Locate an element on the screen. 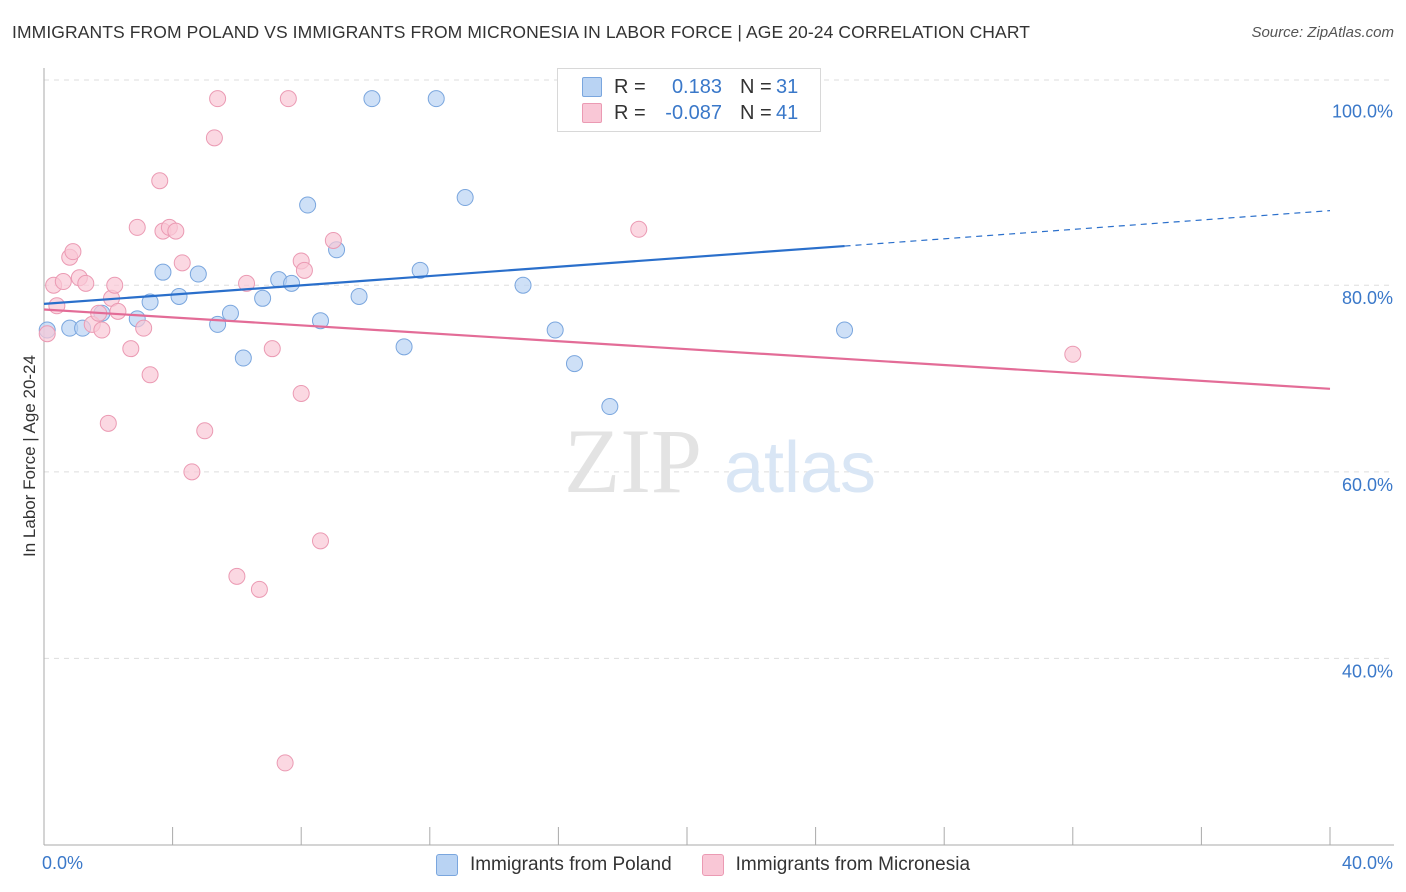  poland-r-value: 0.183 is located at coordinates (696, 86).